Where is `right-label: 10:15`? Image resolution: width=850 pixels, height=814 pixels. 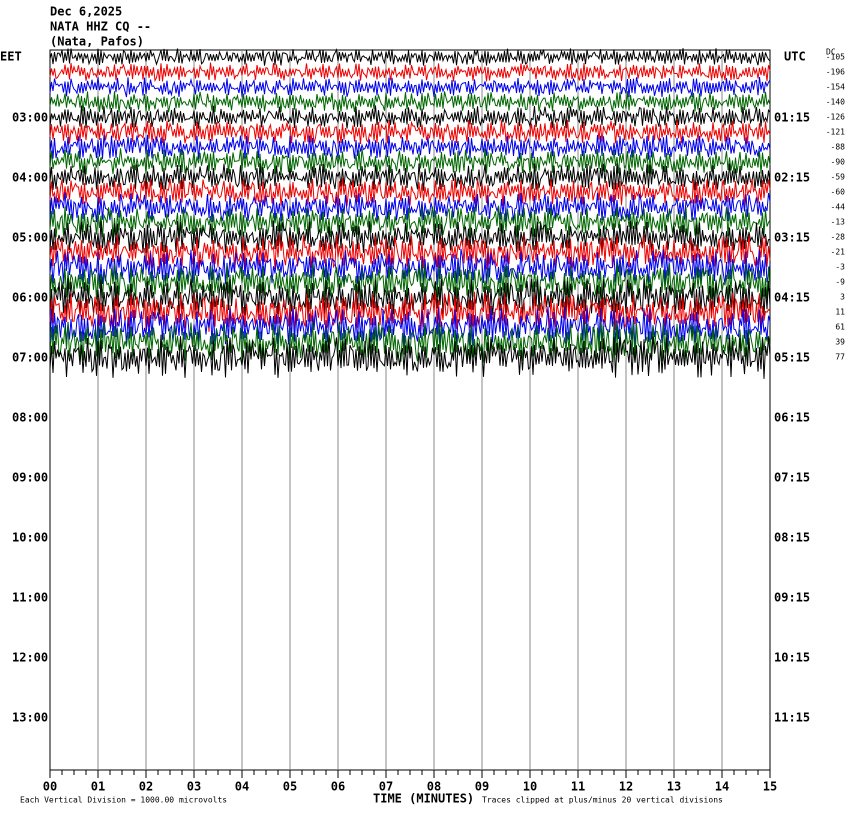 right-label: 10:15 is located at coordinates (792, 658).